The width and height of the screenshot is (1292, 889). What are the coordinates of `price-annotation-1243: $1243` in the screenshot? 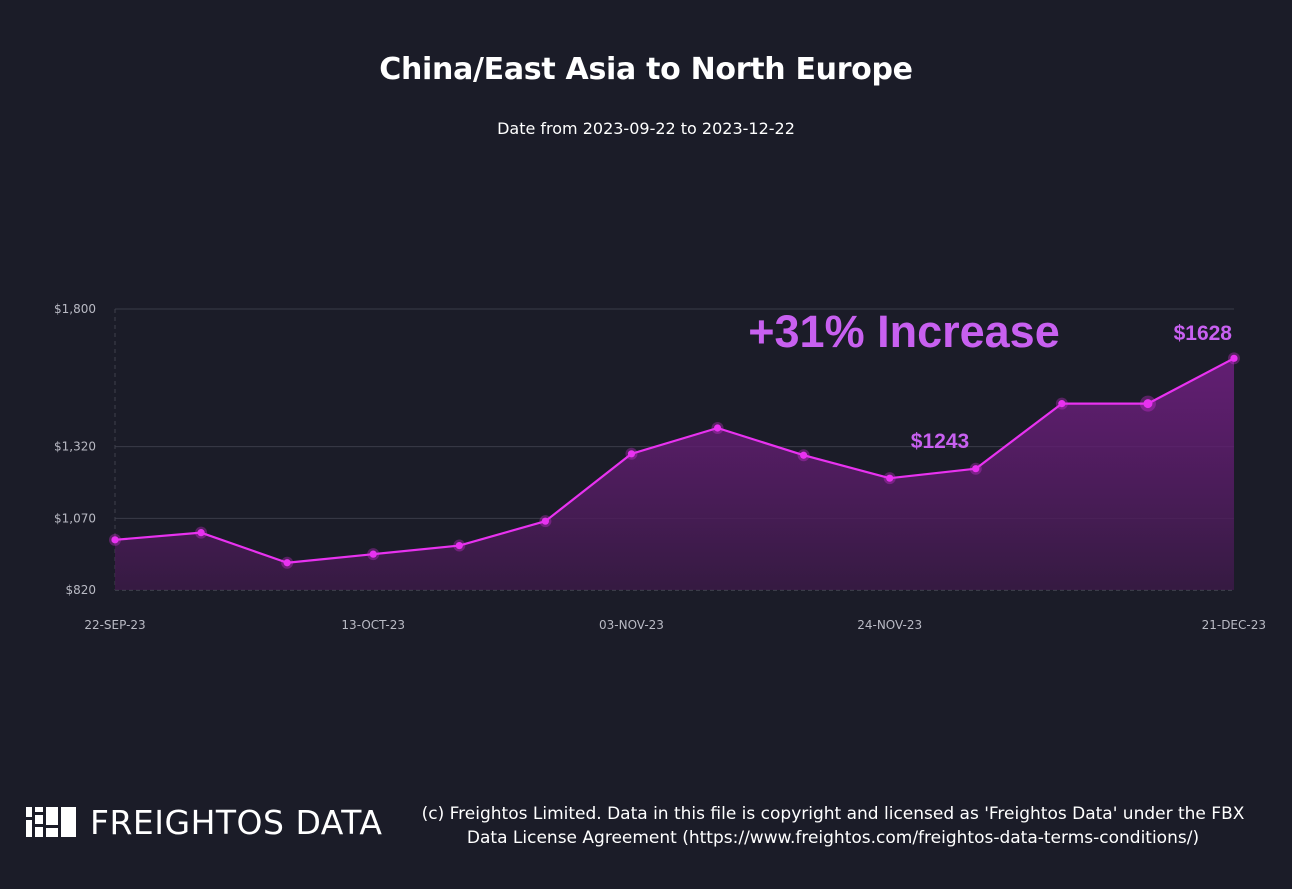 It's located at (940, 441).